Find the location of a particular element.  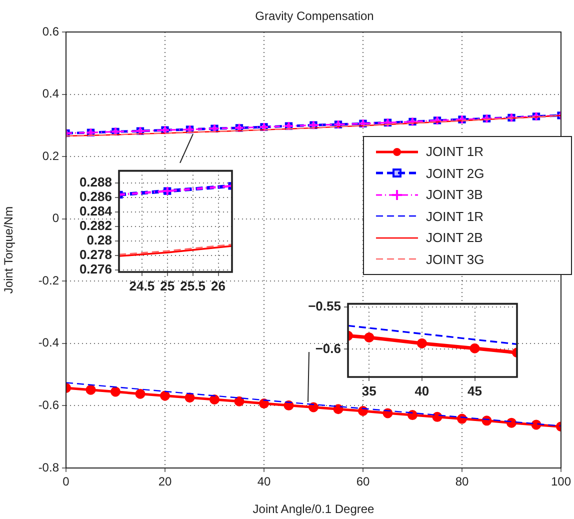

x-tick-label: 80 is located at coordinates (462, 481).